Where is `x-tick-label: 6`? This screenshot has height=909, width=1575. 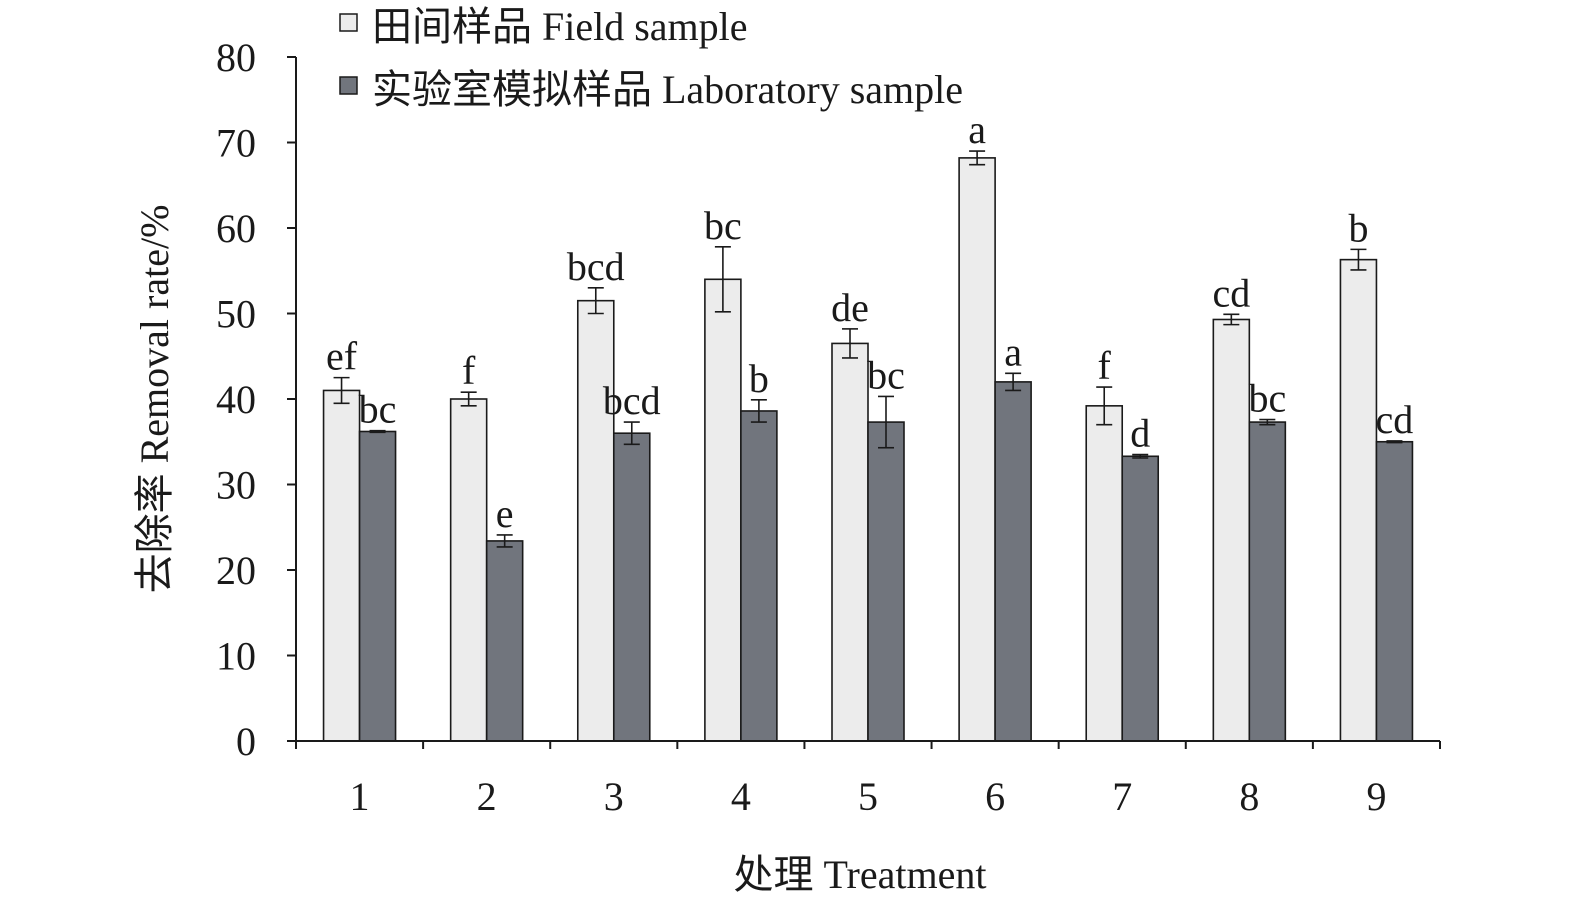 x-tick-label: 6 is located at coordinates (995, 796).